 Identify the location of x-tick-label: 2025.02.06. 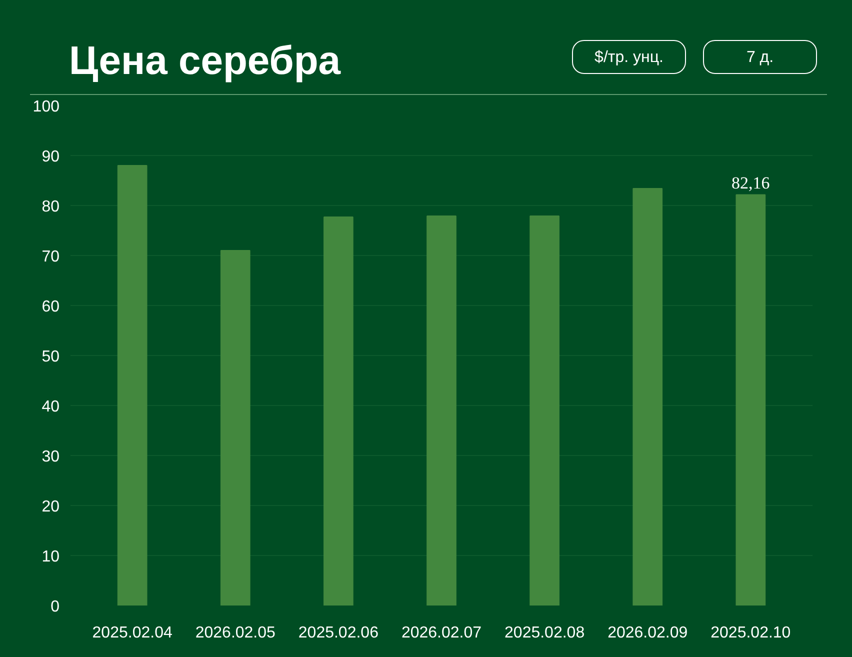
(338, 633).